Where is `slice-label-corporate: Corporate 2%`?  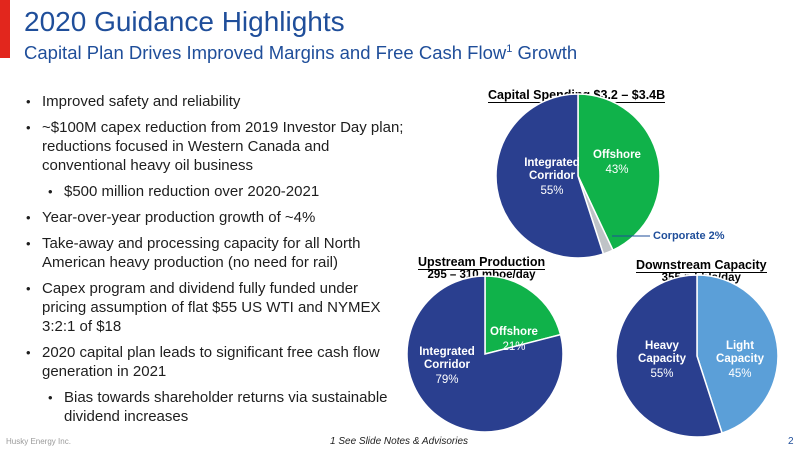 slice-label-corporate: Corporate 2% is located at coordinates (689, 236).